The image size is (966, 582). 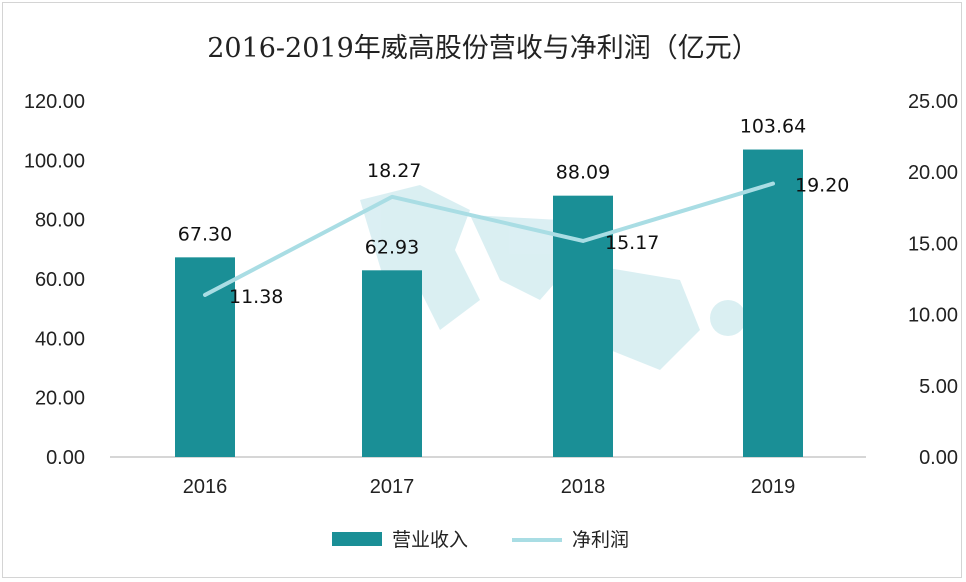 I want to click on x-tick-label: 2019, so click(x=773, y=487).